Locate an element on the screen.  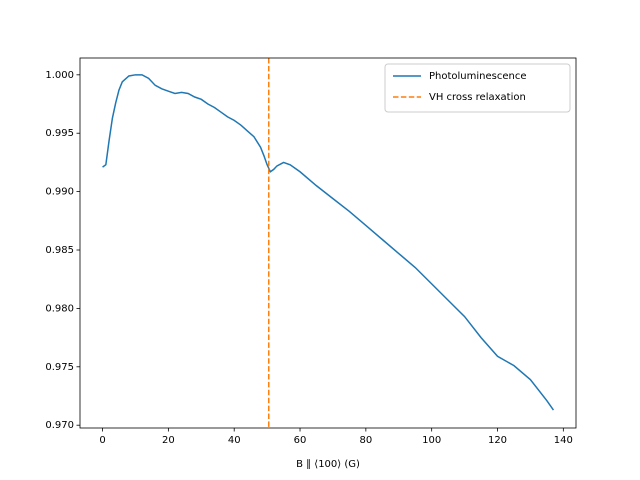
x-tick-label: 140 is located at coordinates (563, 440).